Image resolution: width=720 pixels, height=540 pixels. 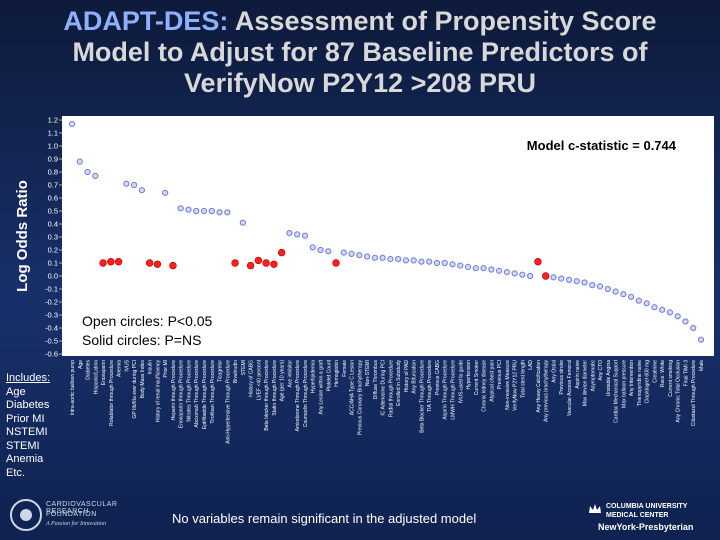 I want to click on x-category-label: Beta blocker through Procedure, so click(x=267, y=395).